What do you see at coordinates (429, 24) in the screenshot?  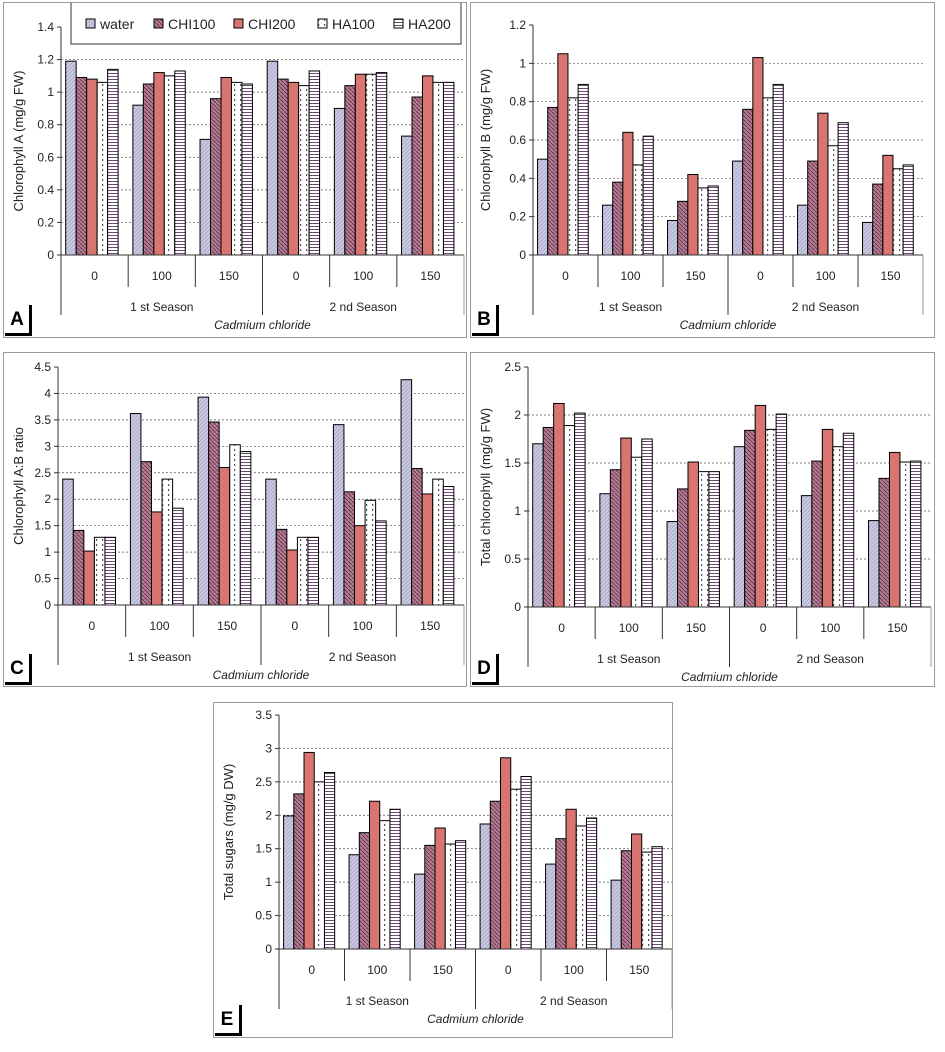 I see `legend-label: HA200` at bounding box center [429, 24].